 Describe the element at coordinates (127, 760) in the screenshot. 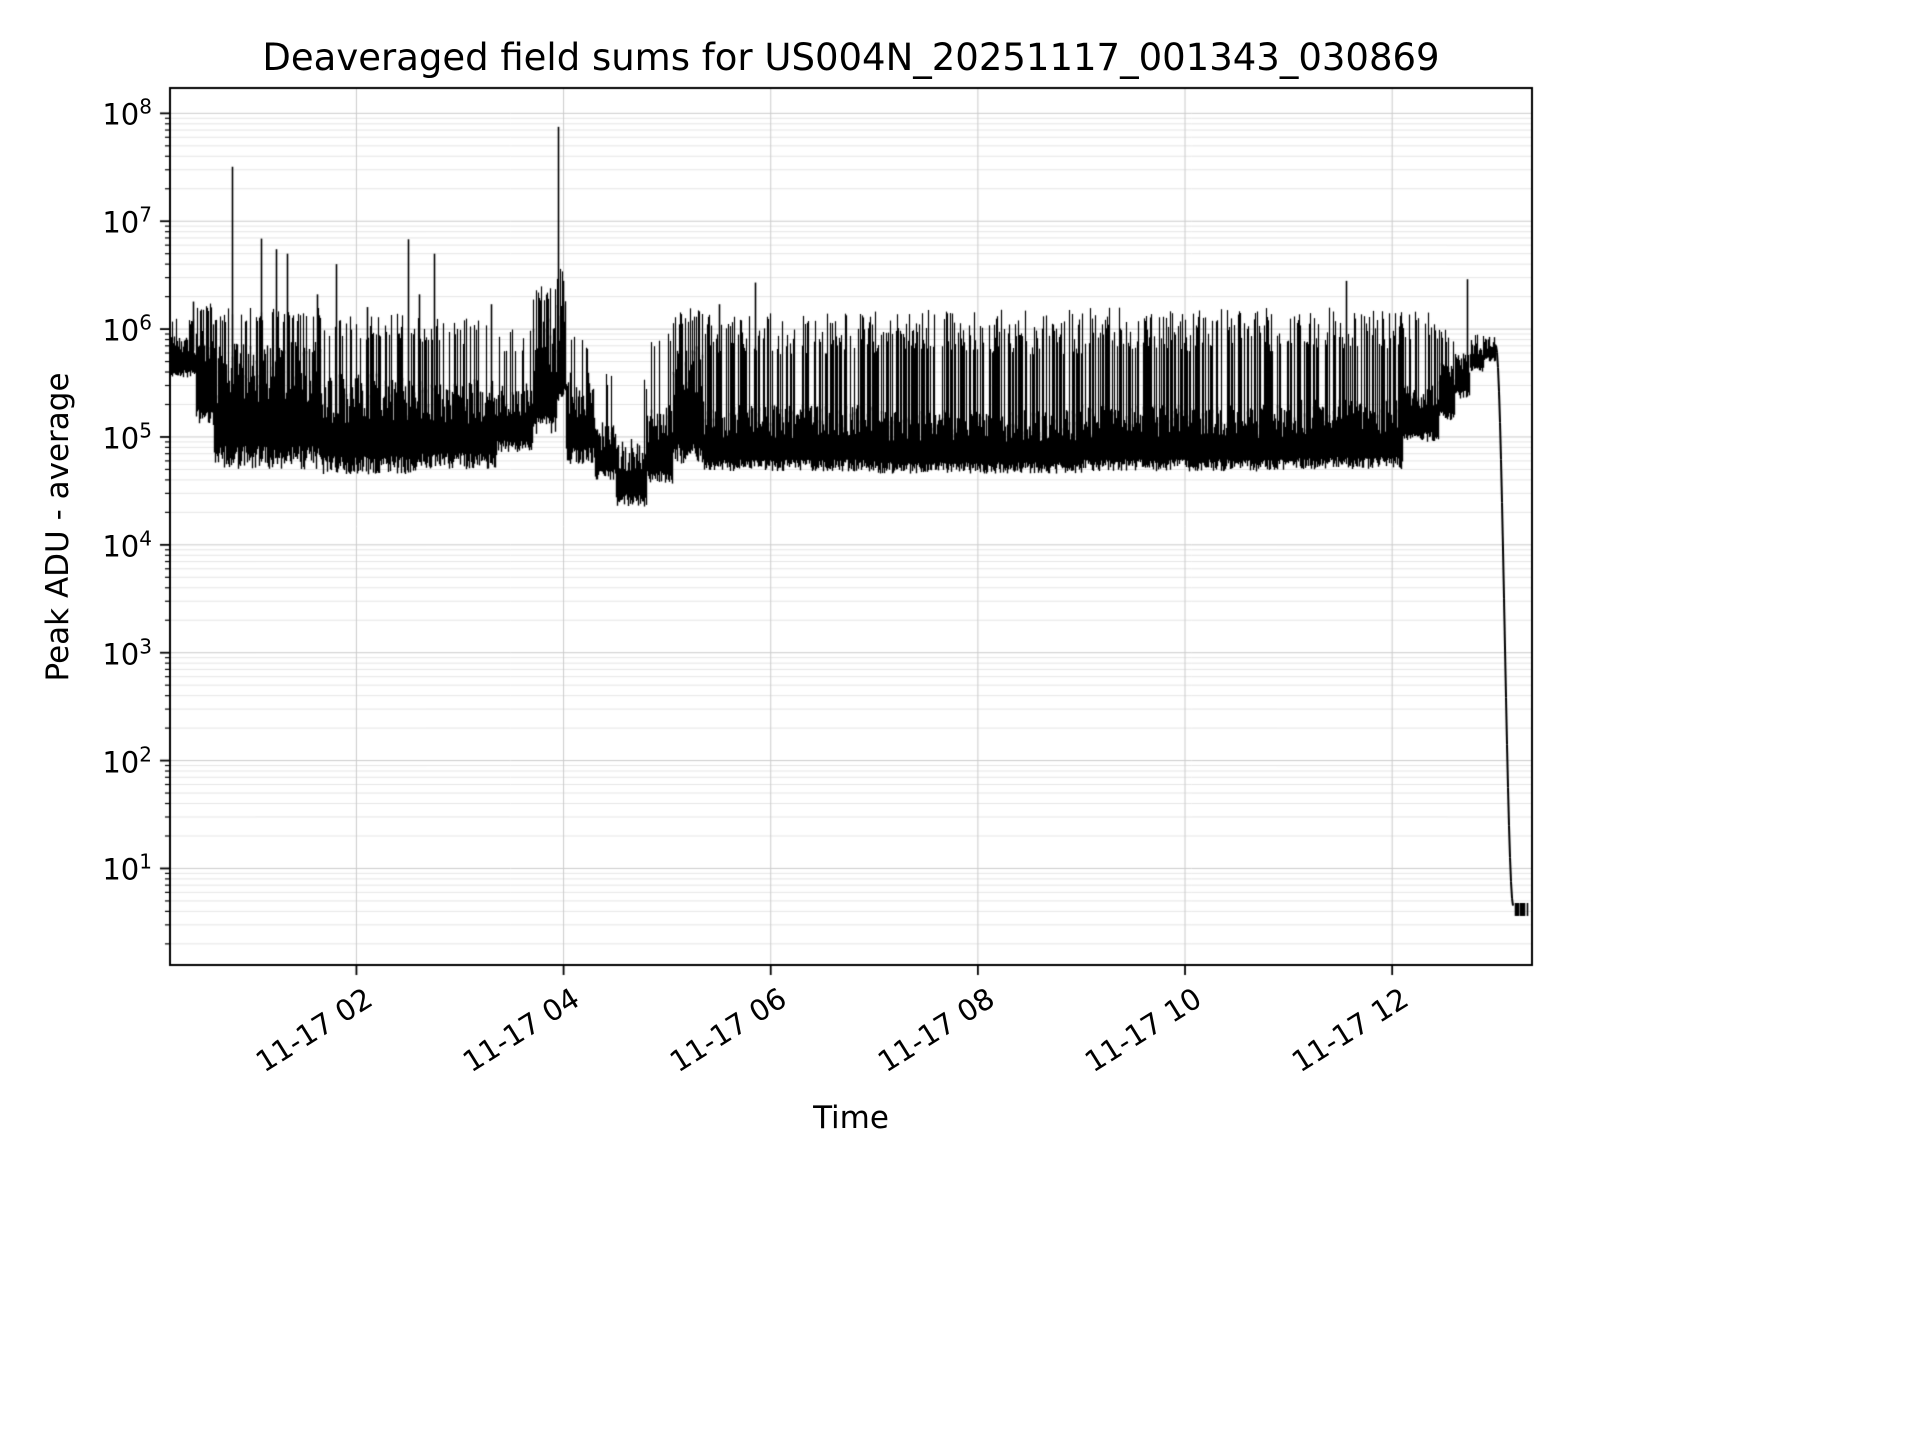

I see `y-tick-label: 102` at that location.